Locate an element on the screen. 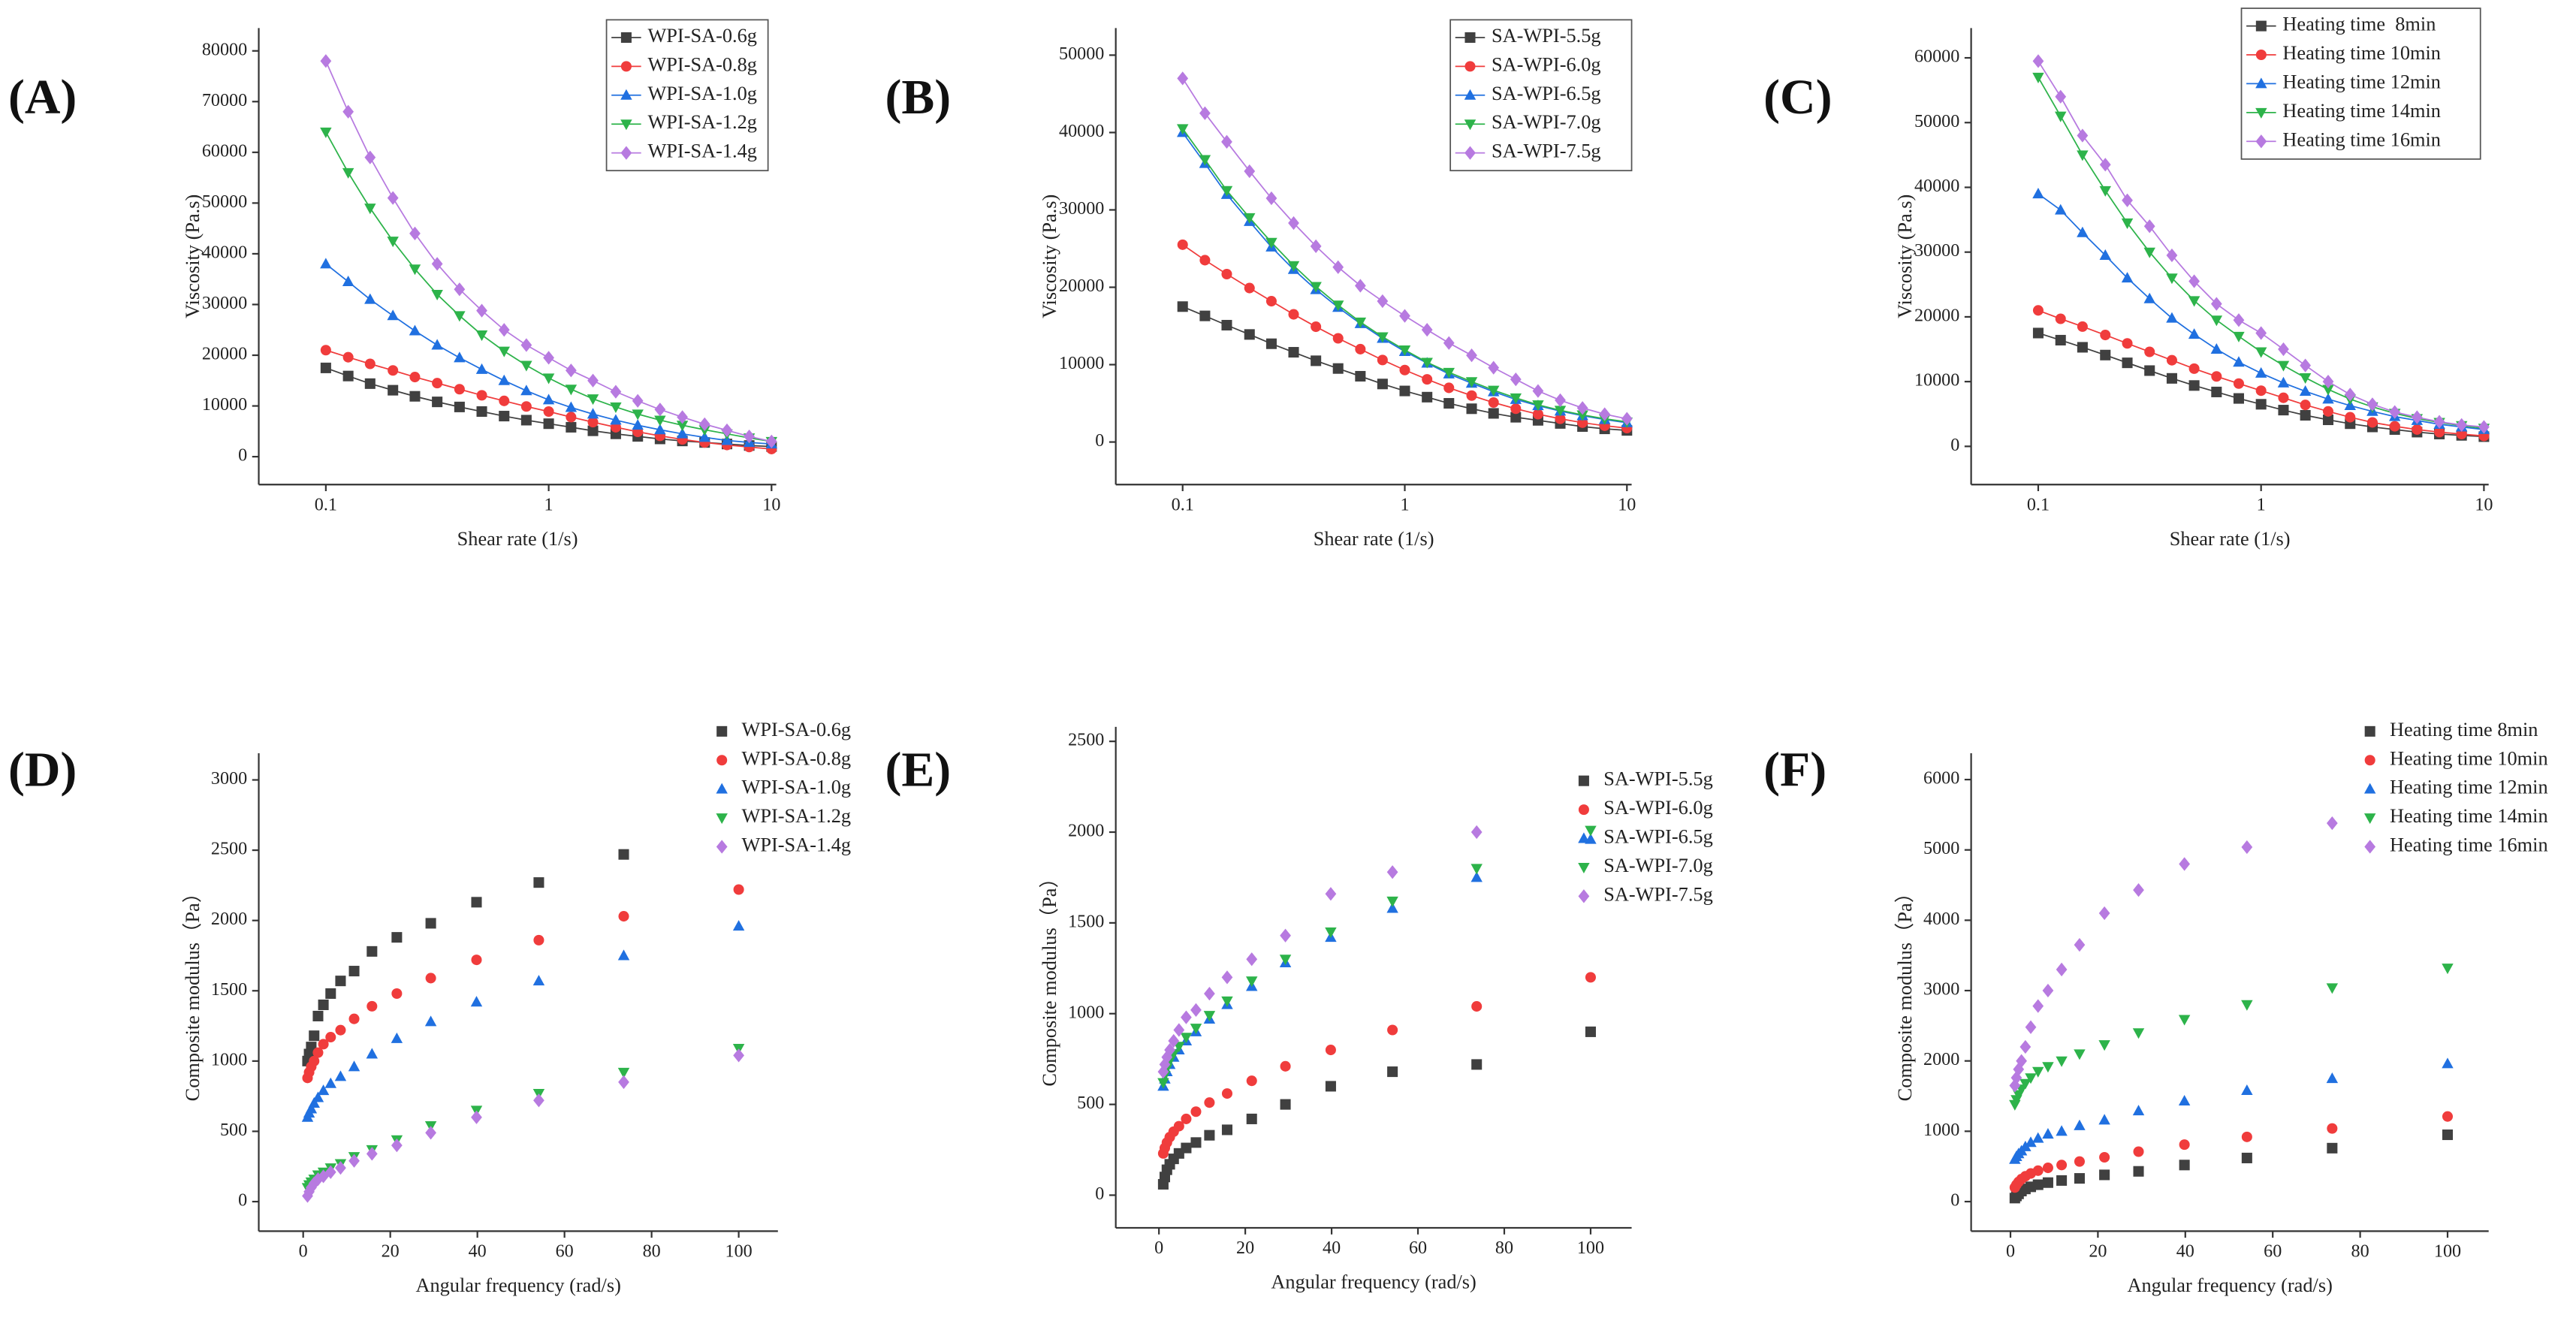  y-axis-label: Composite modulus（Pa） is located at coordinates (193, 992).